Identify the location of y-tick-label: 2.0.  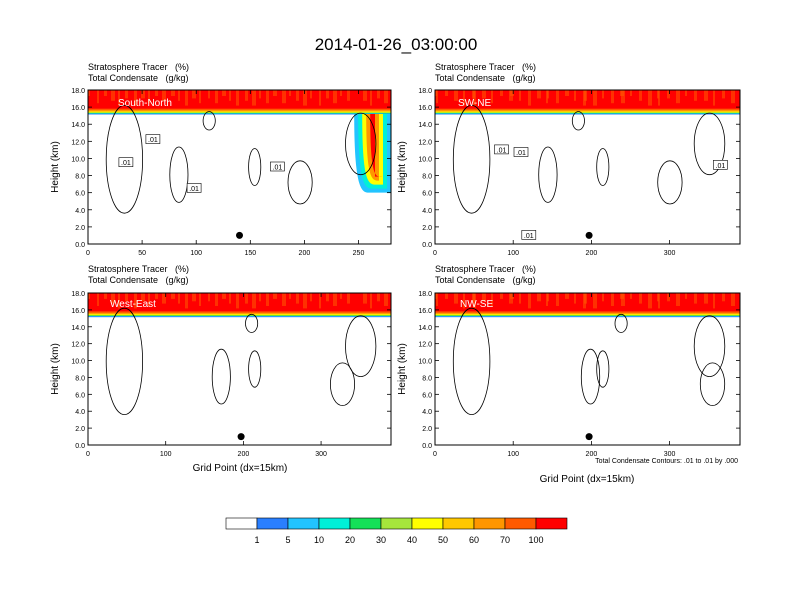
(427, 228).